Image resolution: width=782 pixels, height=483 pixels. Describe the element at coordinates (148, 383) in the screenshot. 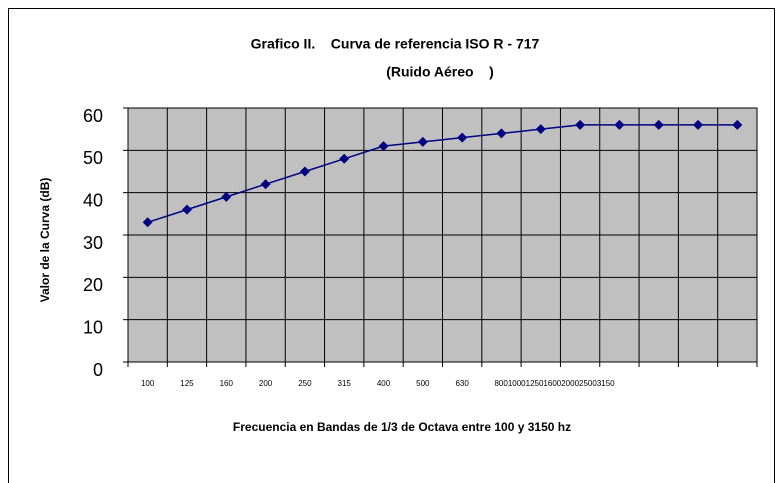

I see `x-tick-label: 100` at that location.